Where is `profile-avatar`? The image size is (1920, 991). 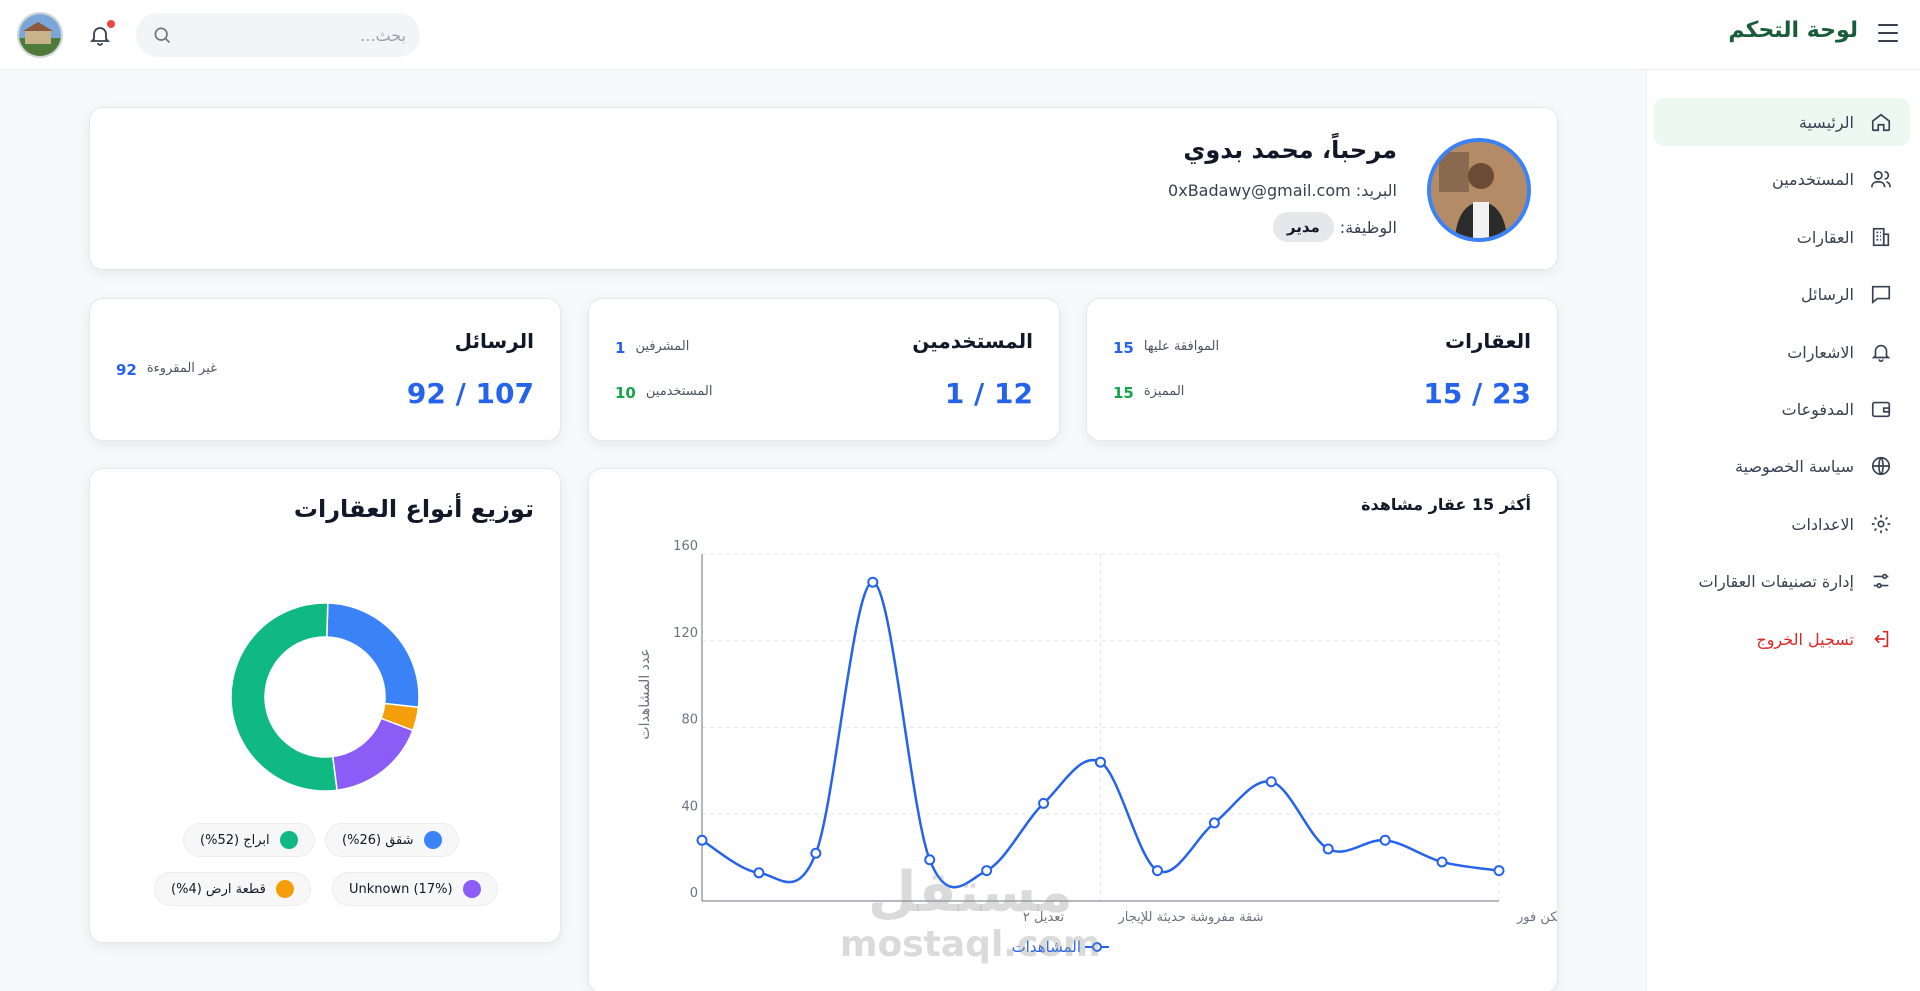 profile-avatar is located at coordinates (1479, 190).